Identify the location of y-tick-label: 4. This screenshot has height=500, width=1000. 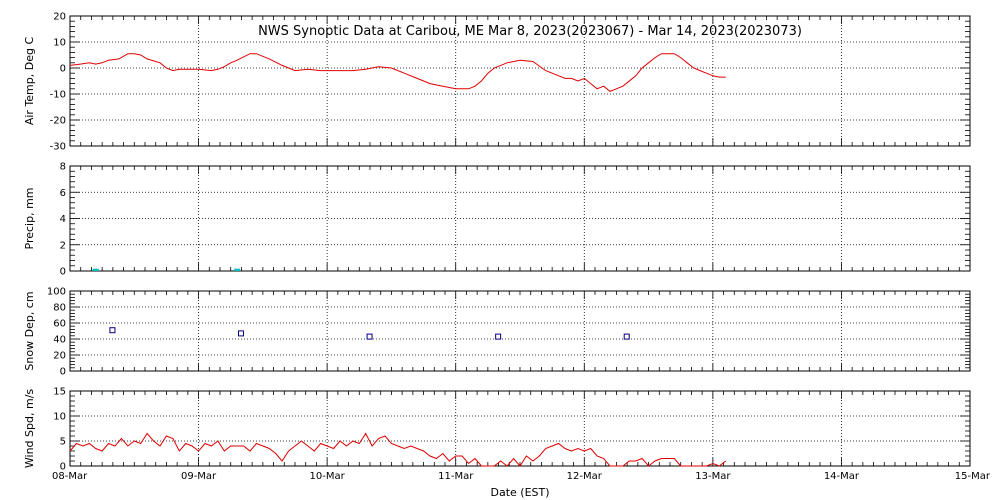
(63, 219).